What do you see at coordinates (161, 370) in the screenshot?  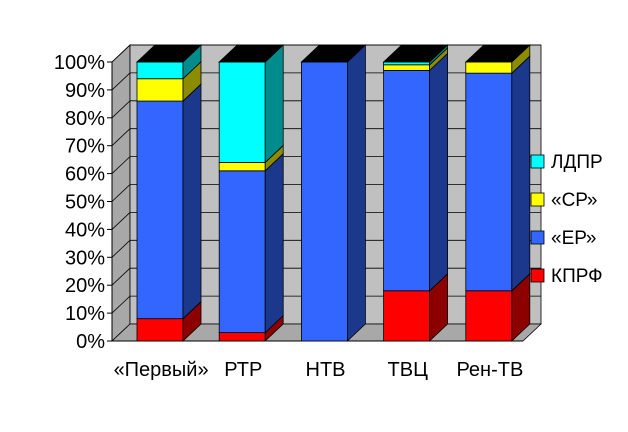 I see `x-category-label: «Первый»` at bounding box center [161, 370].